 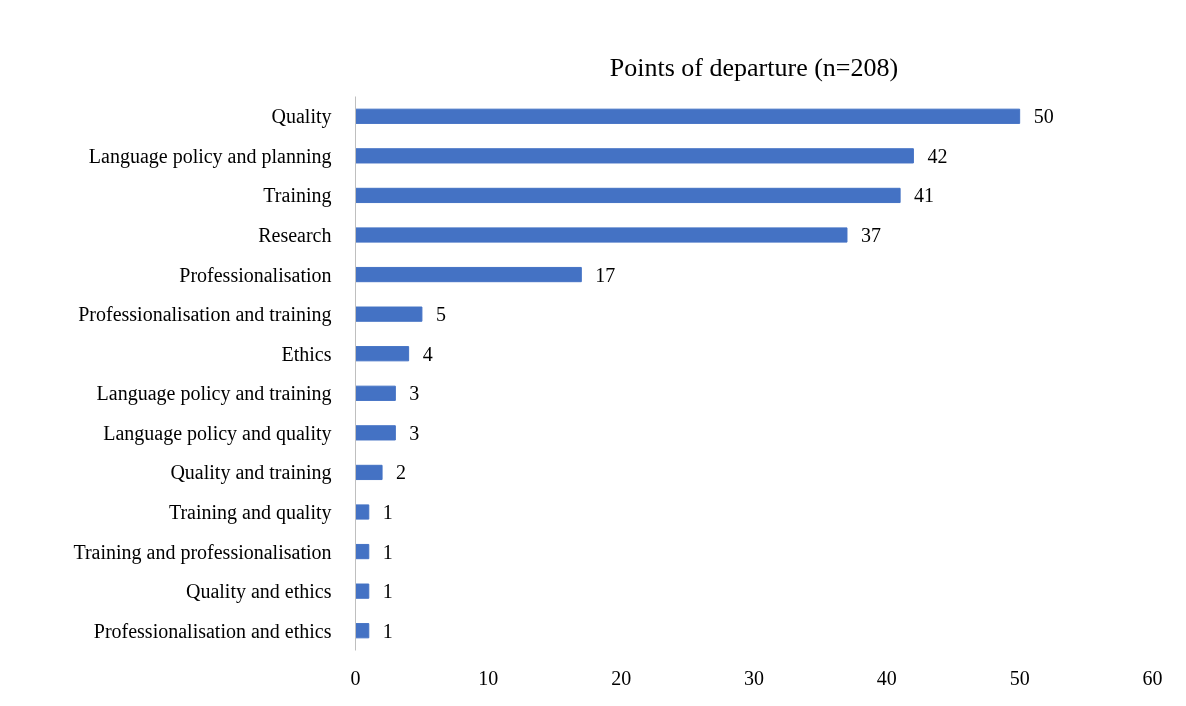 What do you see at coordinates (205, 315) in the screenshot?
I see `y-tick-label: Professionalisation and training` at bounding box center [205, 315].